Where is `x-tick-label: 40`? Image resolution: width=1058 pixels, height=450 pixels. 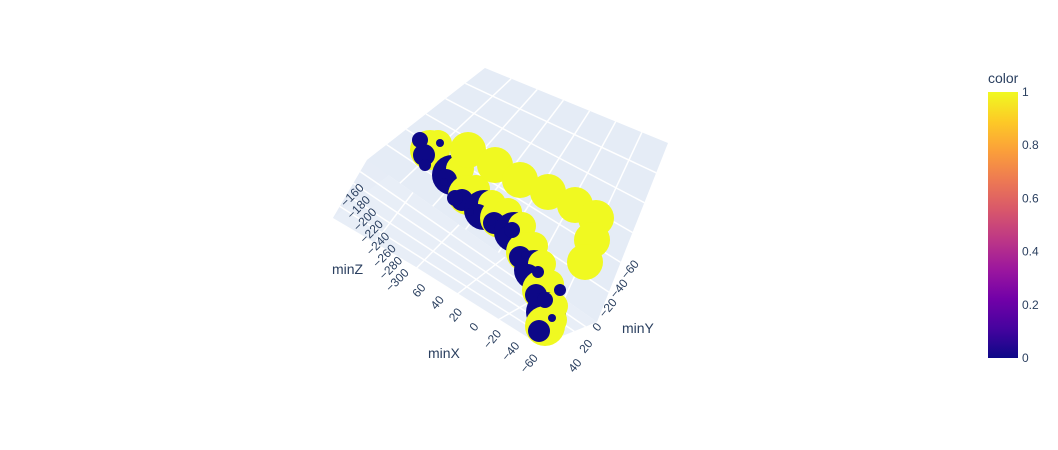 x-tick-label: 40 is located at coordinates (438, 302).